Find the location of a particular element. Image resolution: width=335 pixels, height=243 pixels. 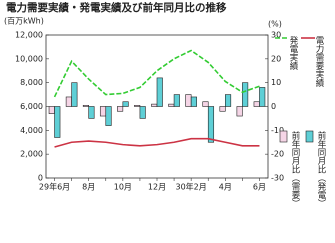

y-axis-label: (百万kWh) is located at coordinates (24, 21).